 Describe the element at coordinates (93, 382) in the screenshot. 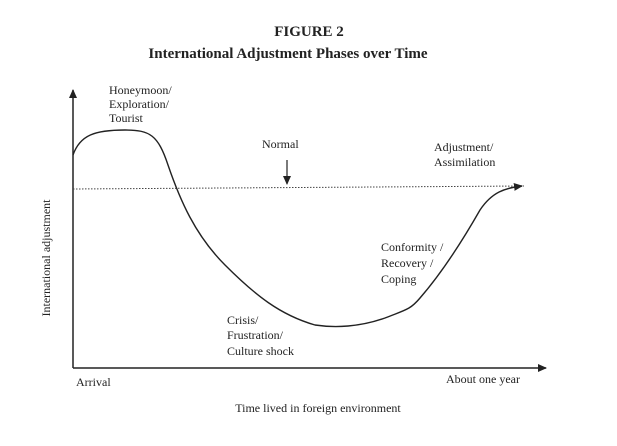

I see `x-start-label: Arrival` at that location.